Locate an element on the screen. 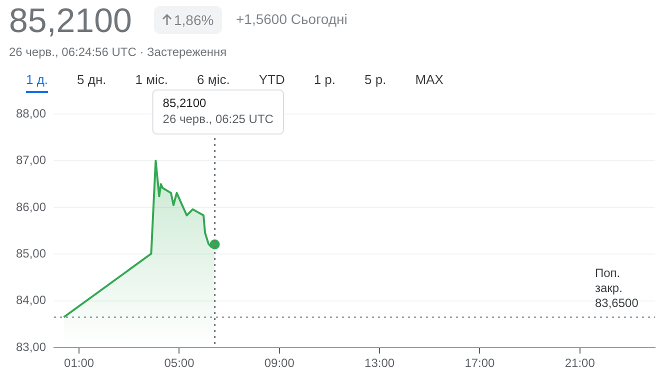 This screenshot has width=671, height=378. text: MAX is located at coordinates (429, 80).